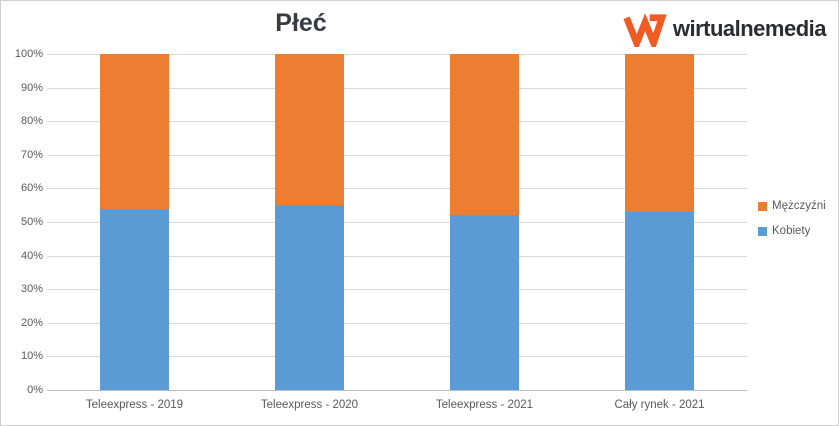 This screenshot has height=426, width=839. I want to click on y-axis-label: 60%, so click(31, 188).